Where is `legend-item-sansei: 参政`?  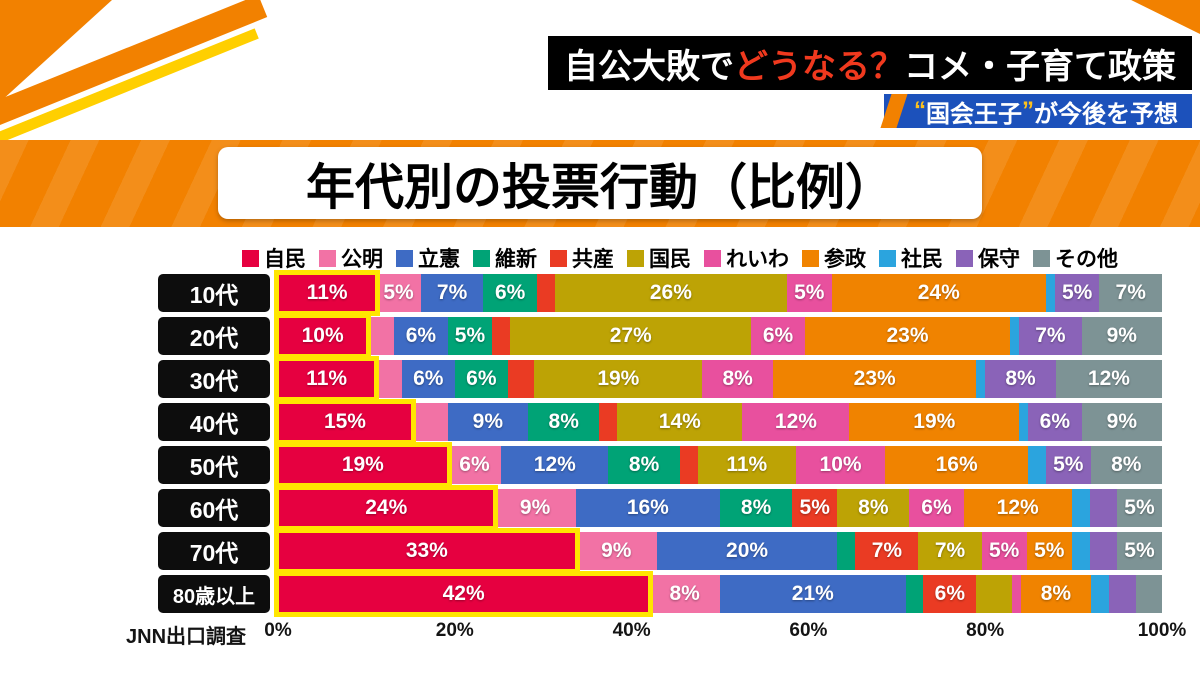
legend-item-sansei: 参政 is located at coordinates (834, 258).